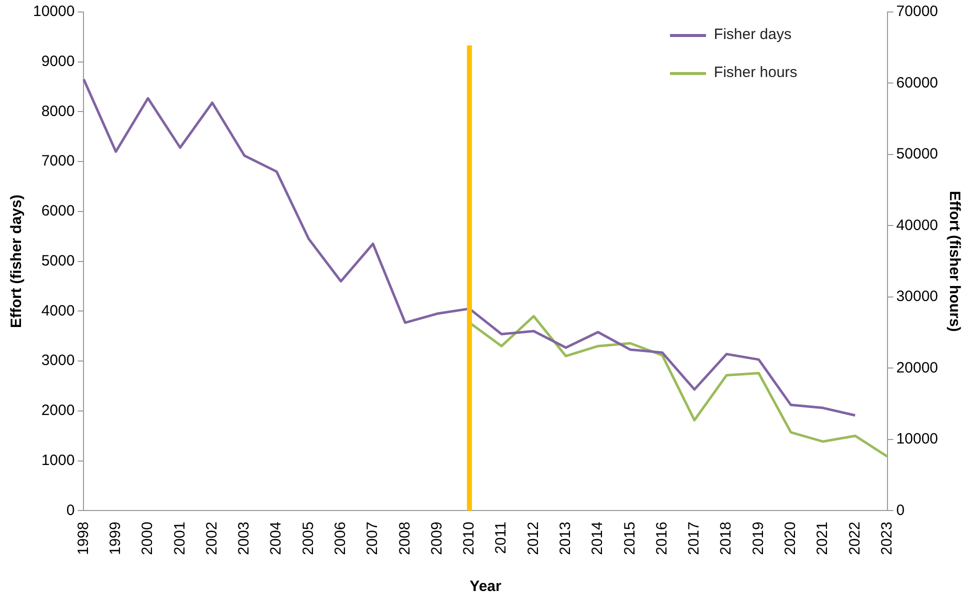 The image size is (977, 604). Describe the element at coordinates (887, 539) in the screenshot. I see `x-tick-label: 2023` at that location.